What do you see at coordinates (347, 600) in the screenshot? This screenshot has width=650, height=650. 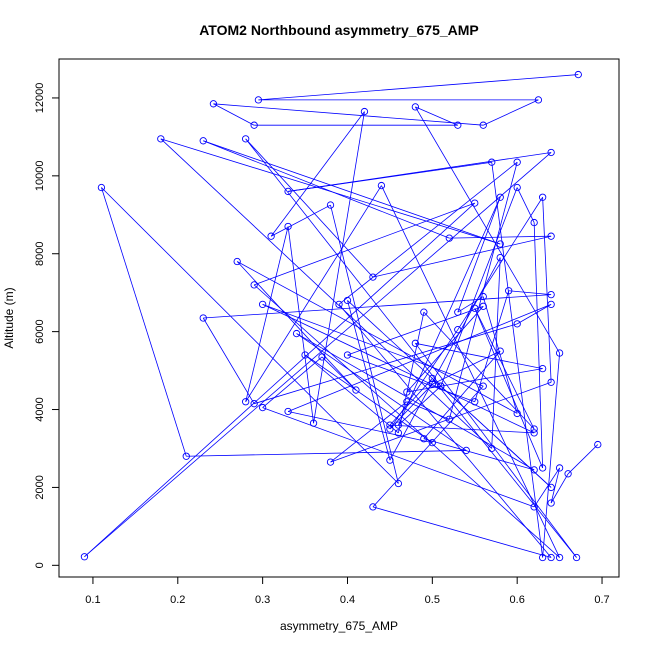 I see `x-tick-label: 0.4` at bounding box center [347, 600].